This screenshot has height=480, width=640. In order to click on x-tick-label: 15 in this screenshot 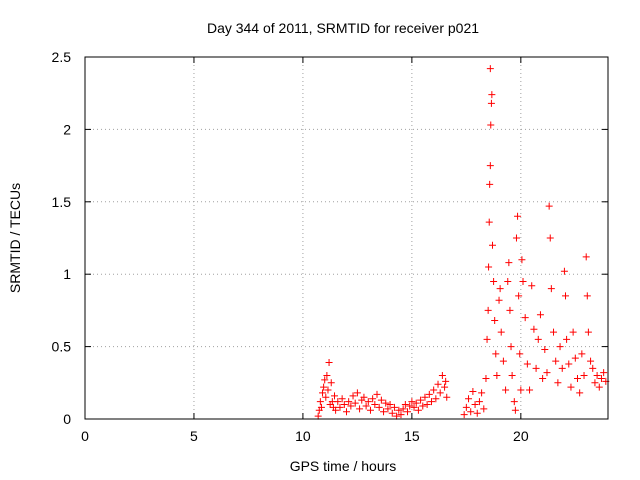, I will do `click(412, 436)`.